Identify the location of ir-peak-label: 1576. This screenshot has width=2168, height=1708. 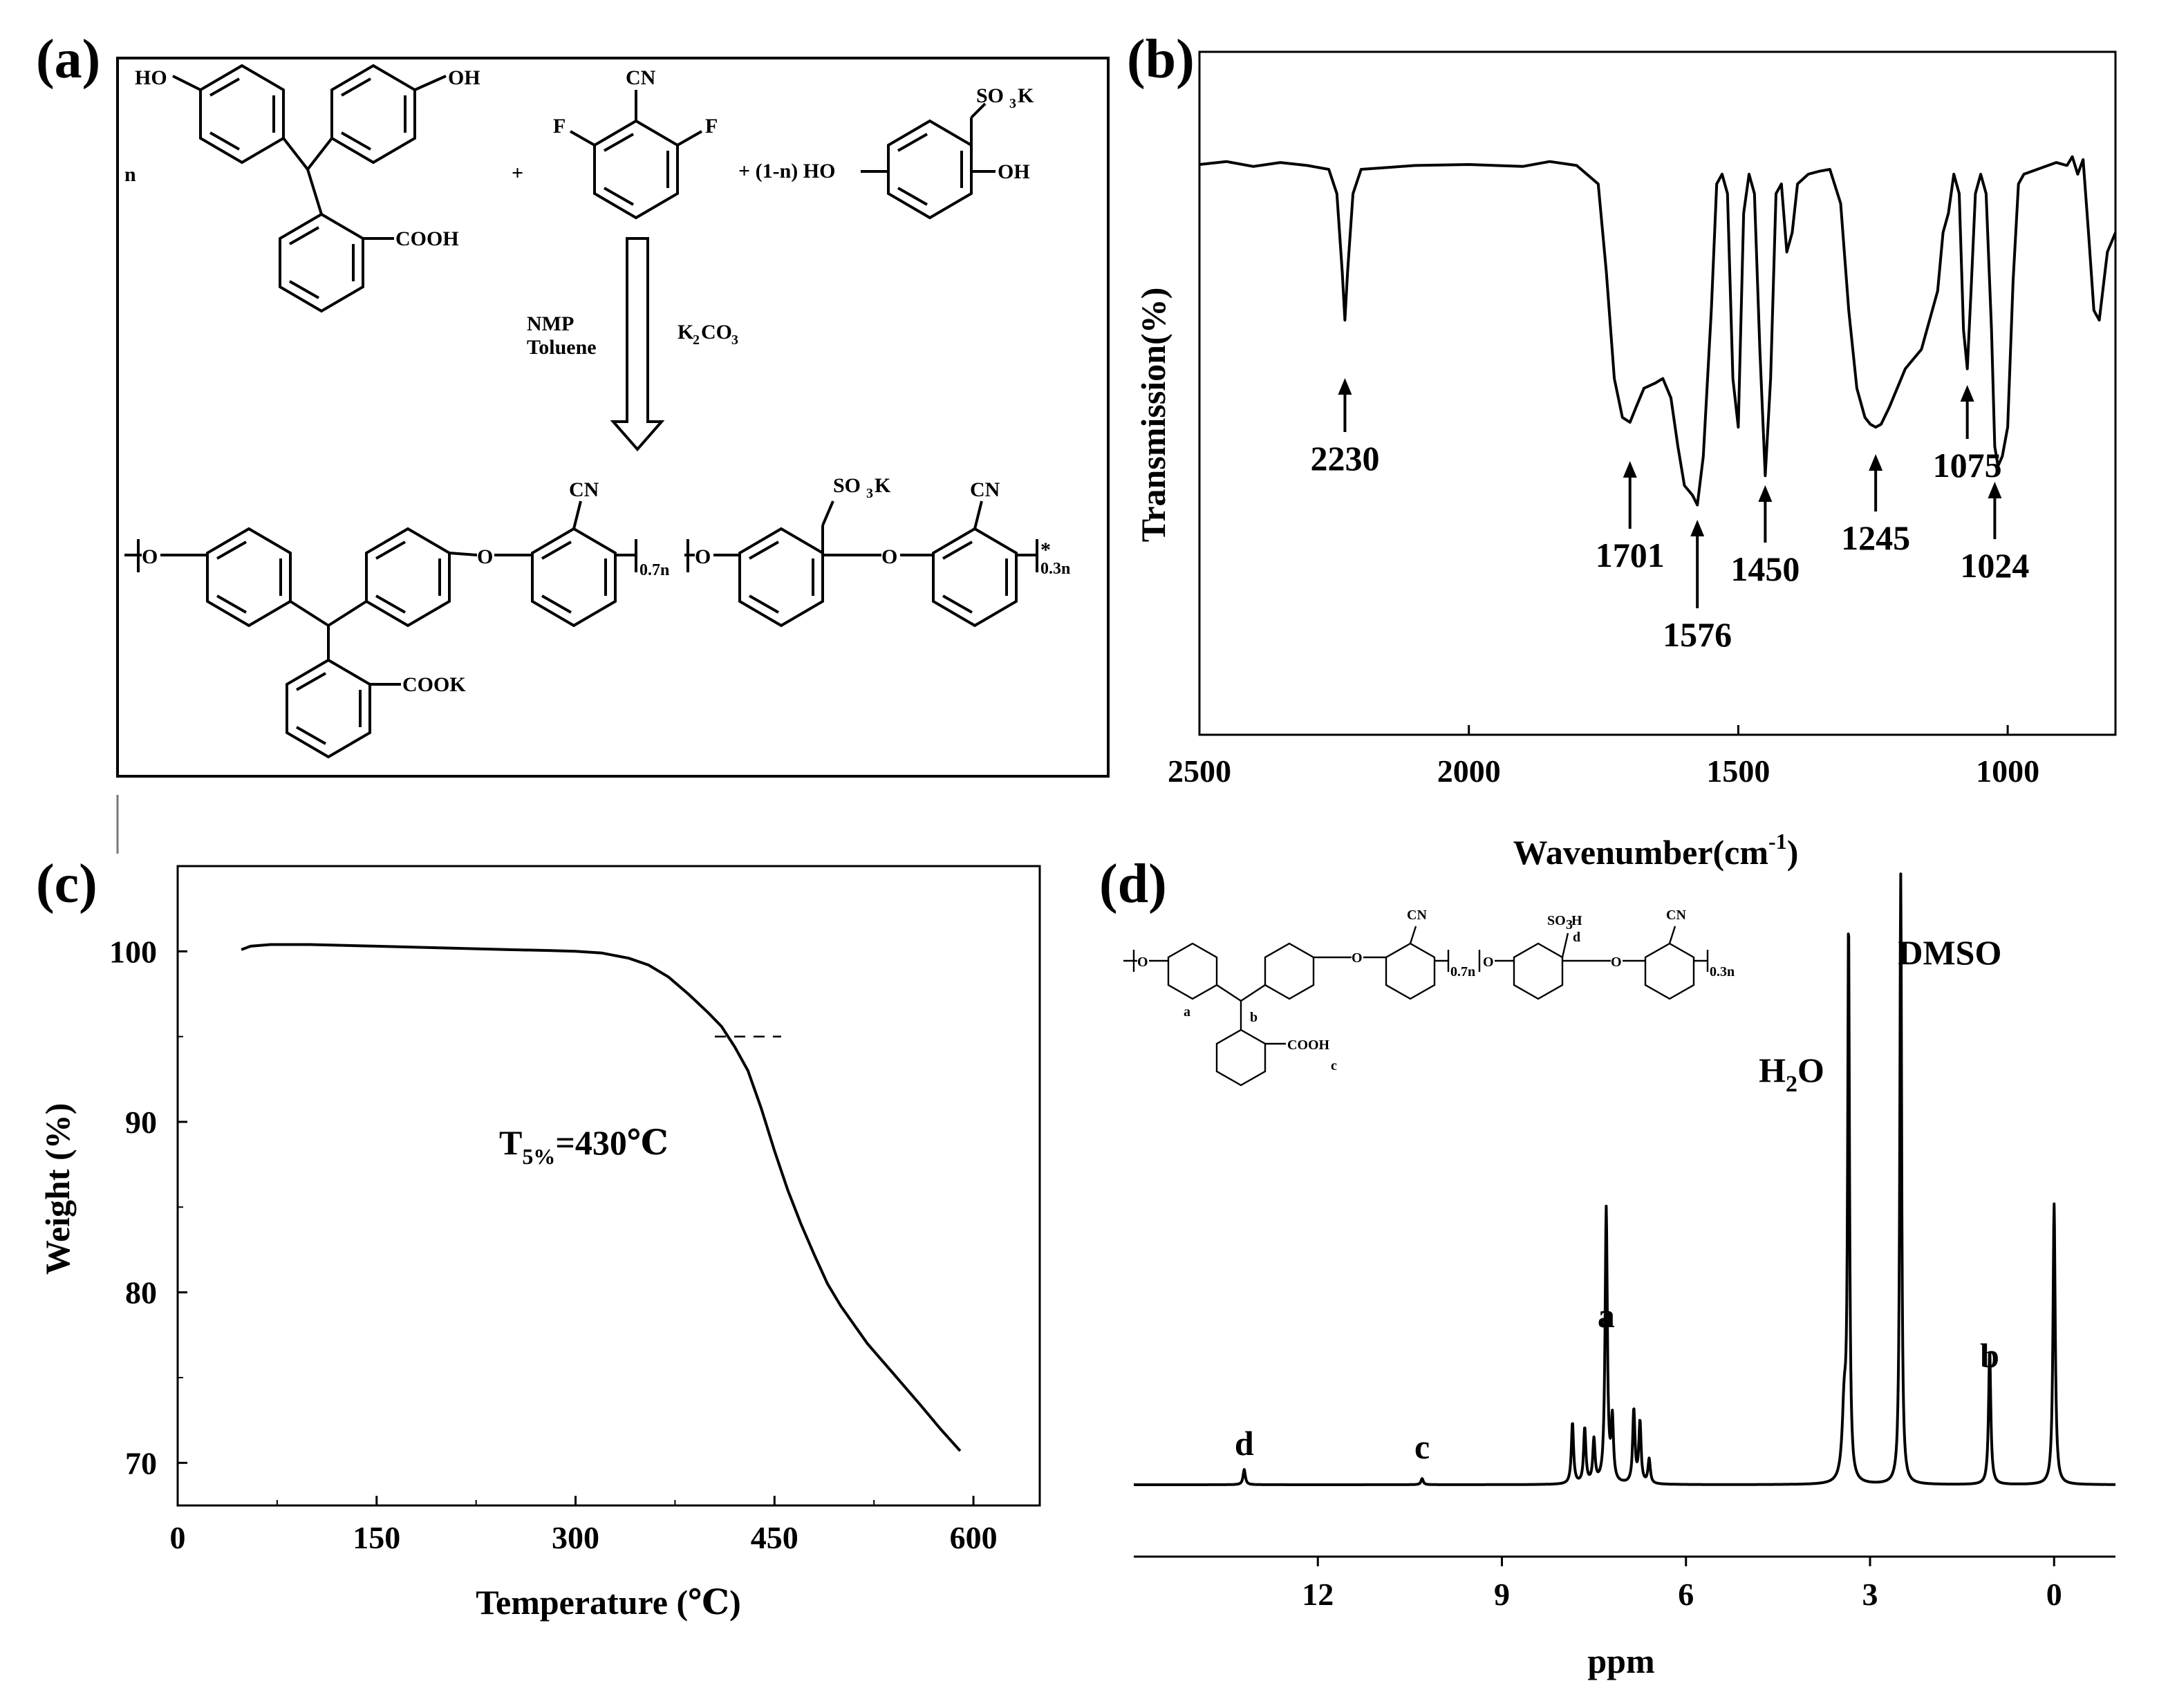
(1697, 634).